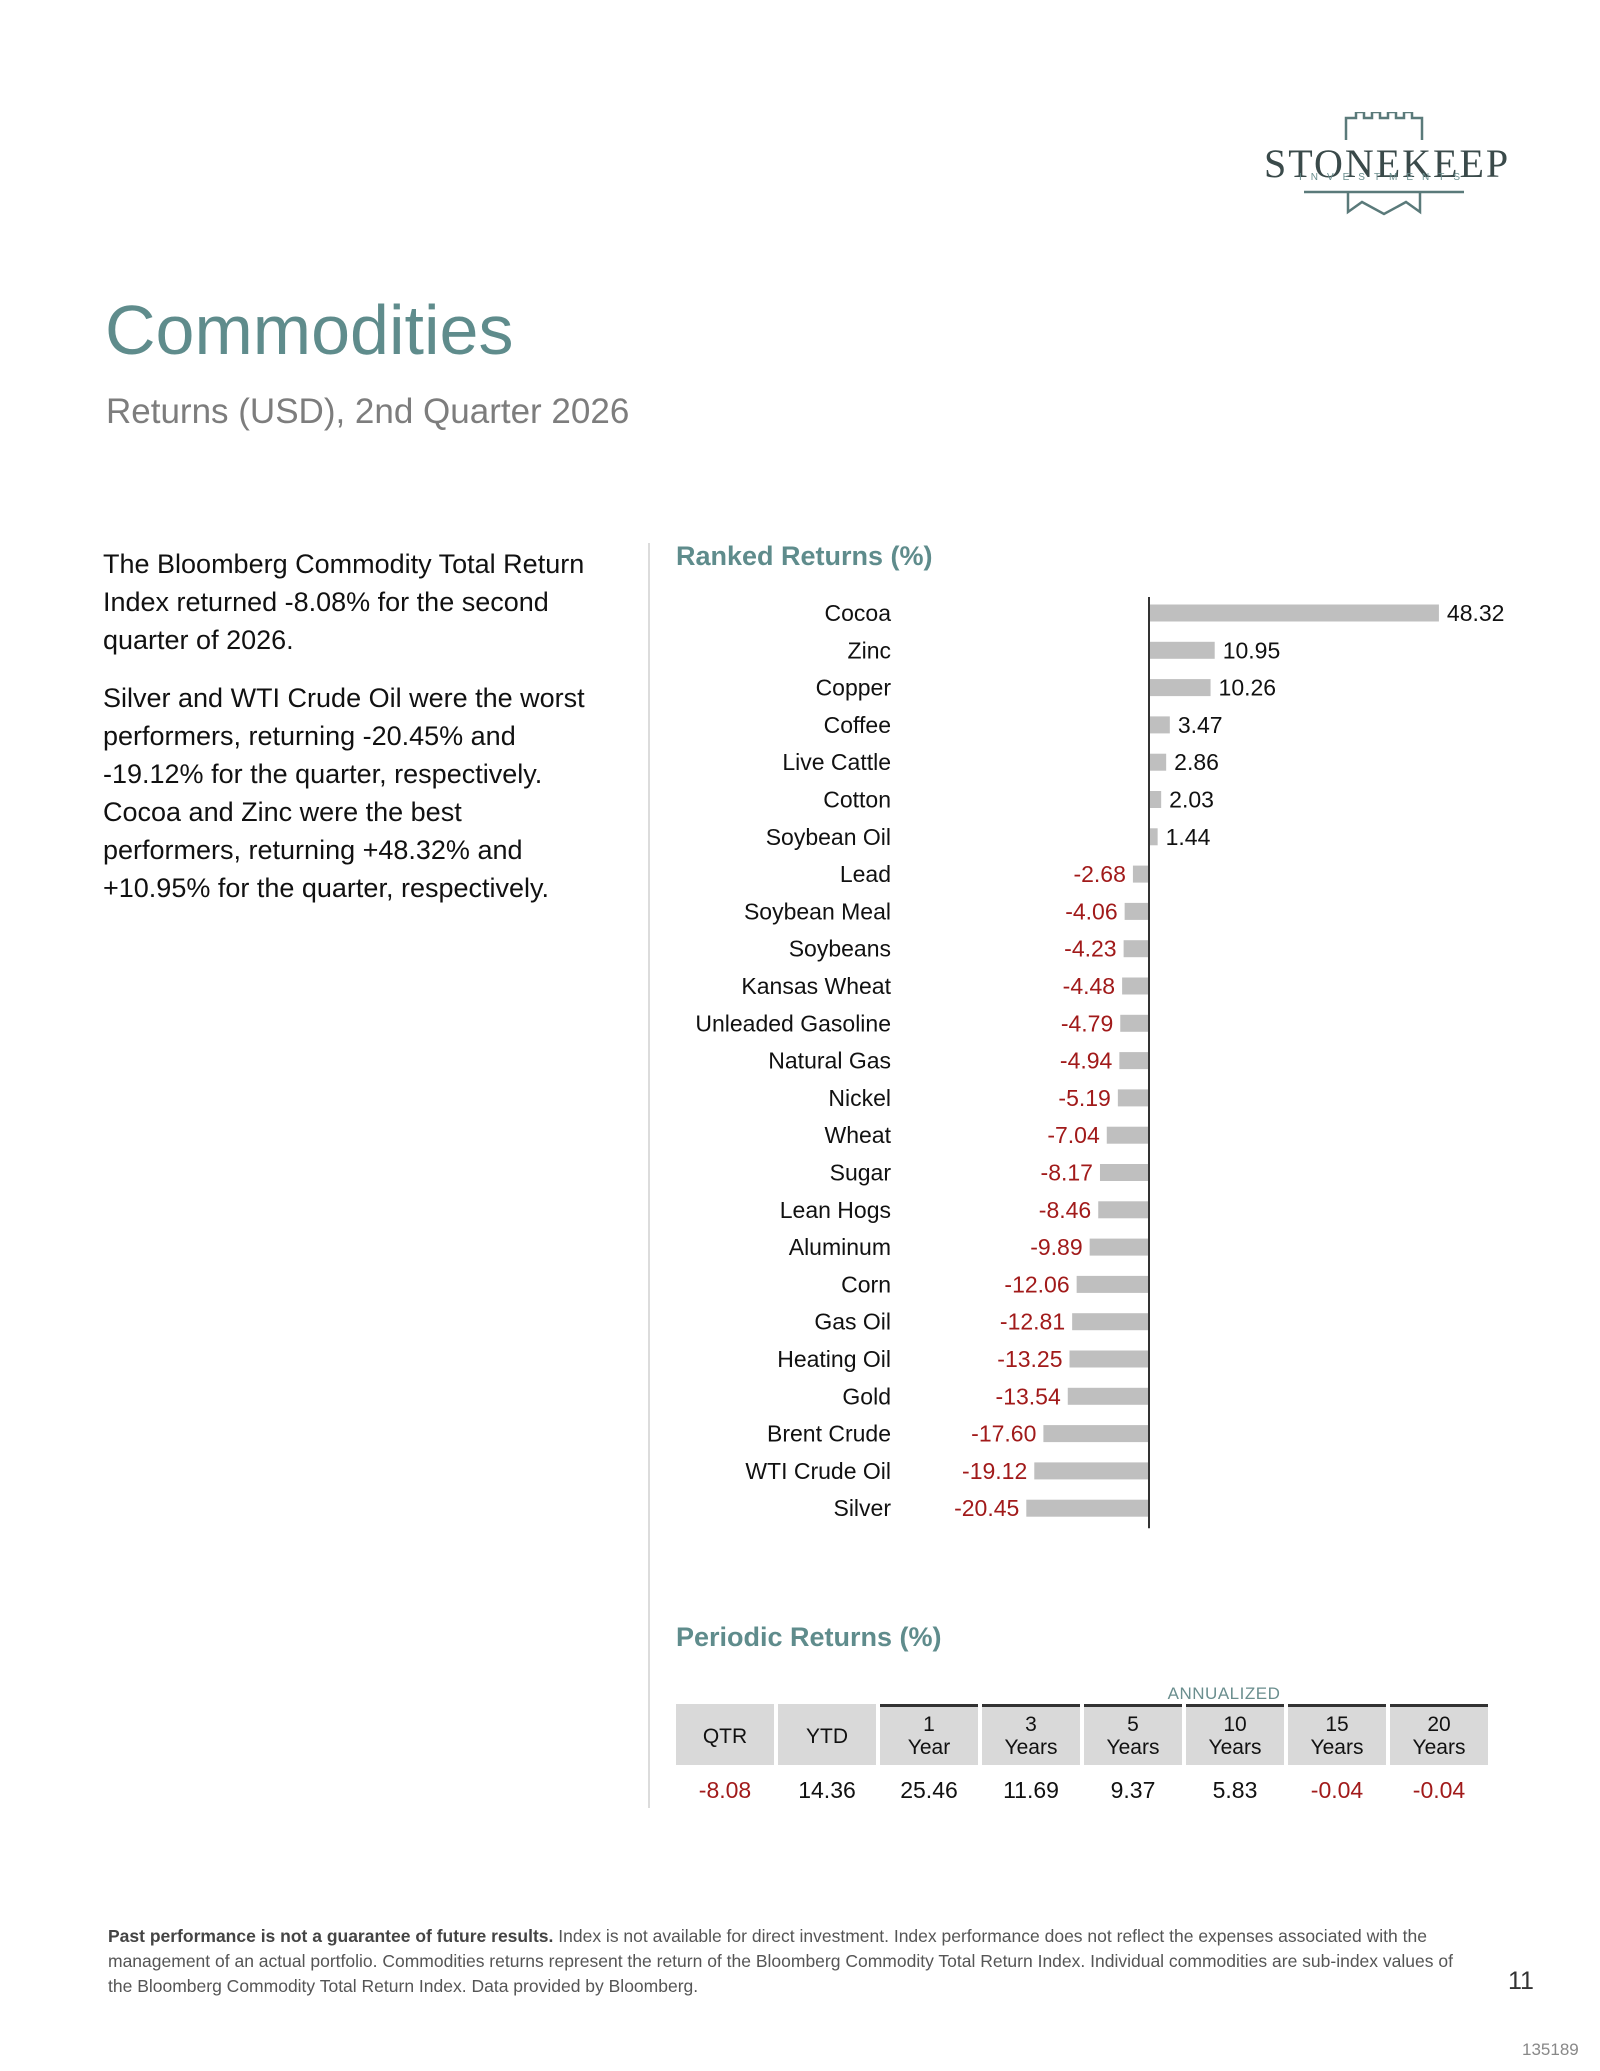 Image resolution: width=1600 pixels, height=2071 pixels. What do you see at coordinates (1032, 1322) in the screenshot?
I see `value-label-gas-oil: -12.81` at bounding box center [1032, 1322].